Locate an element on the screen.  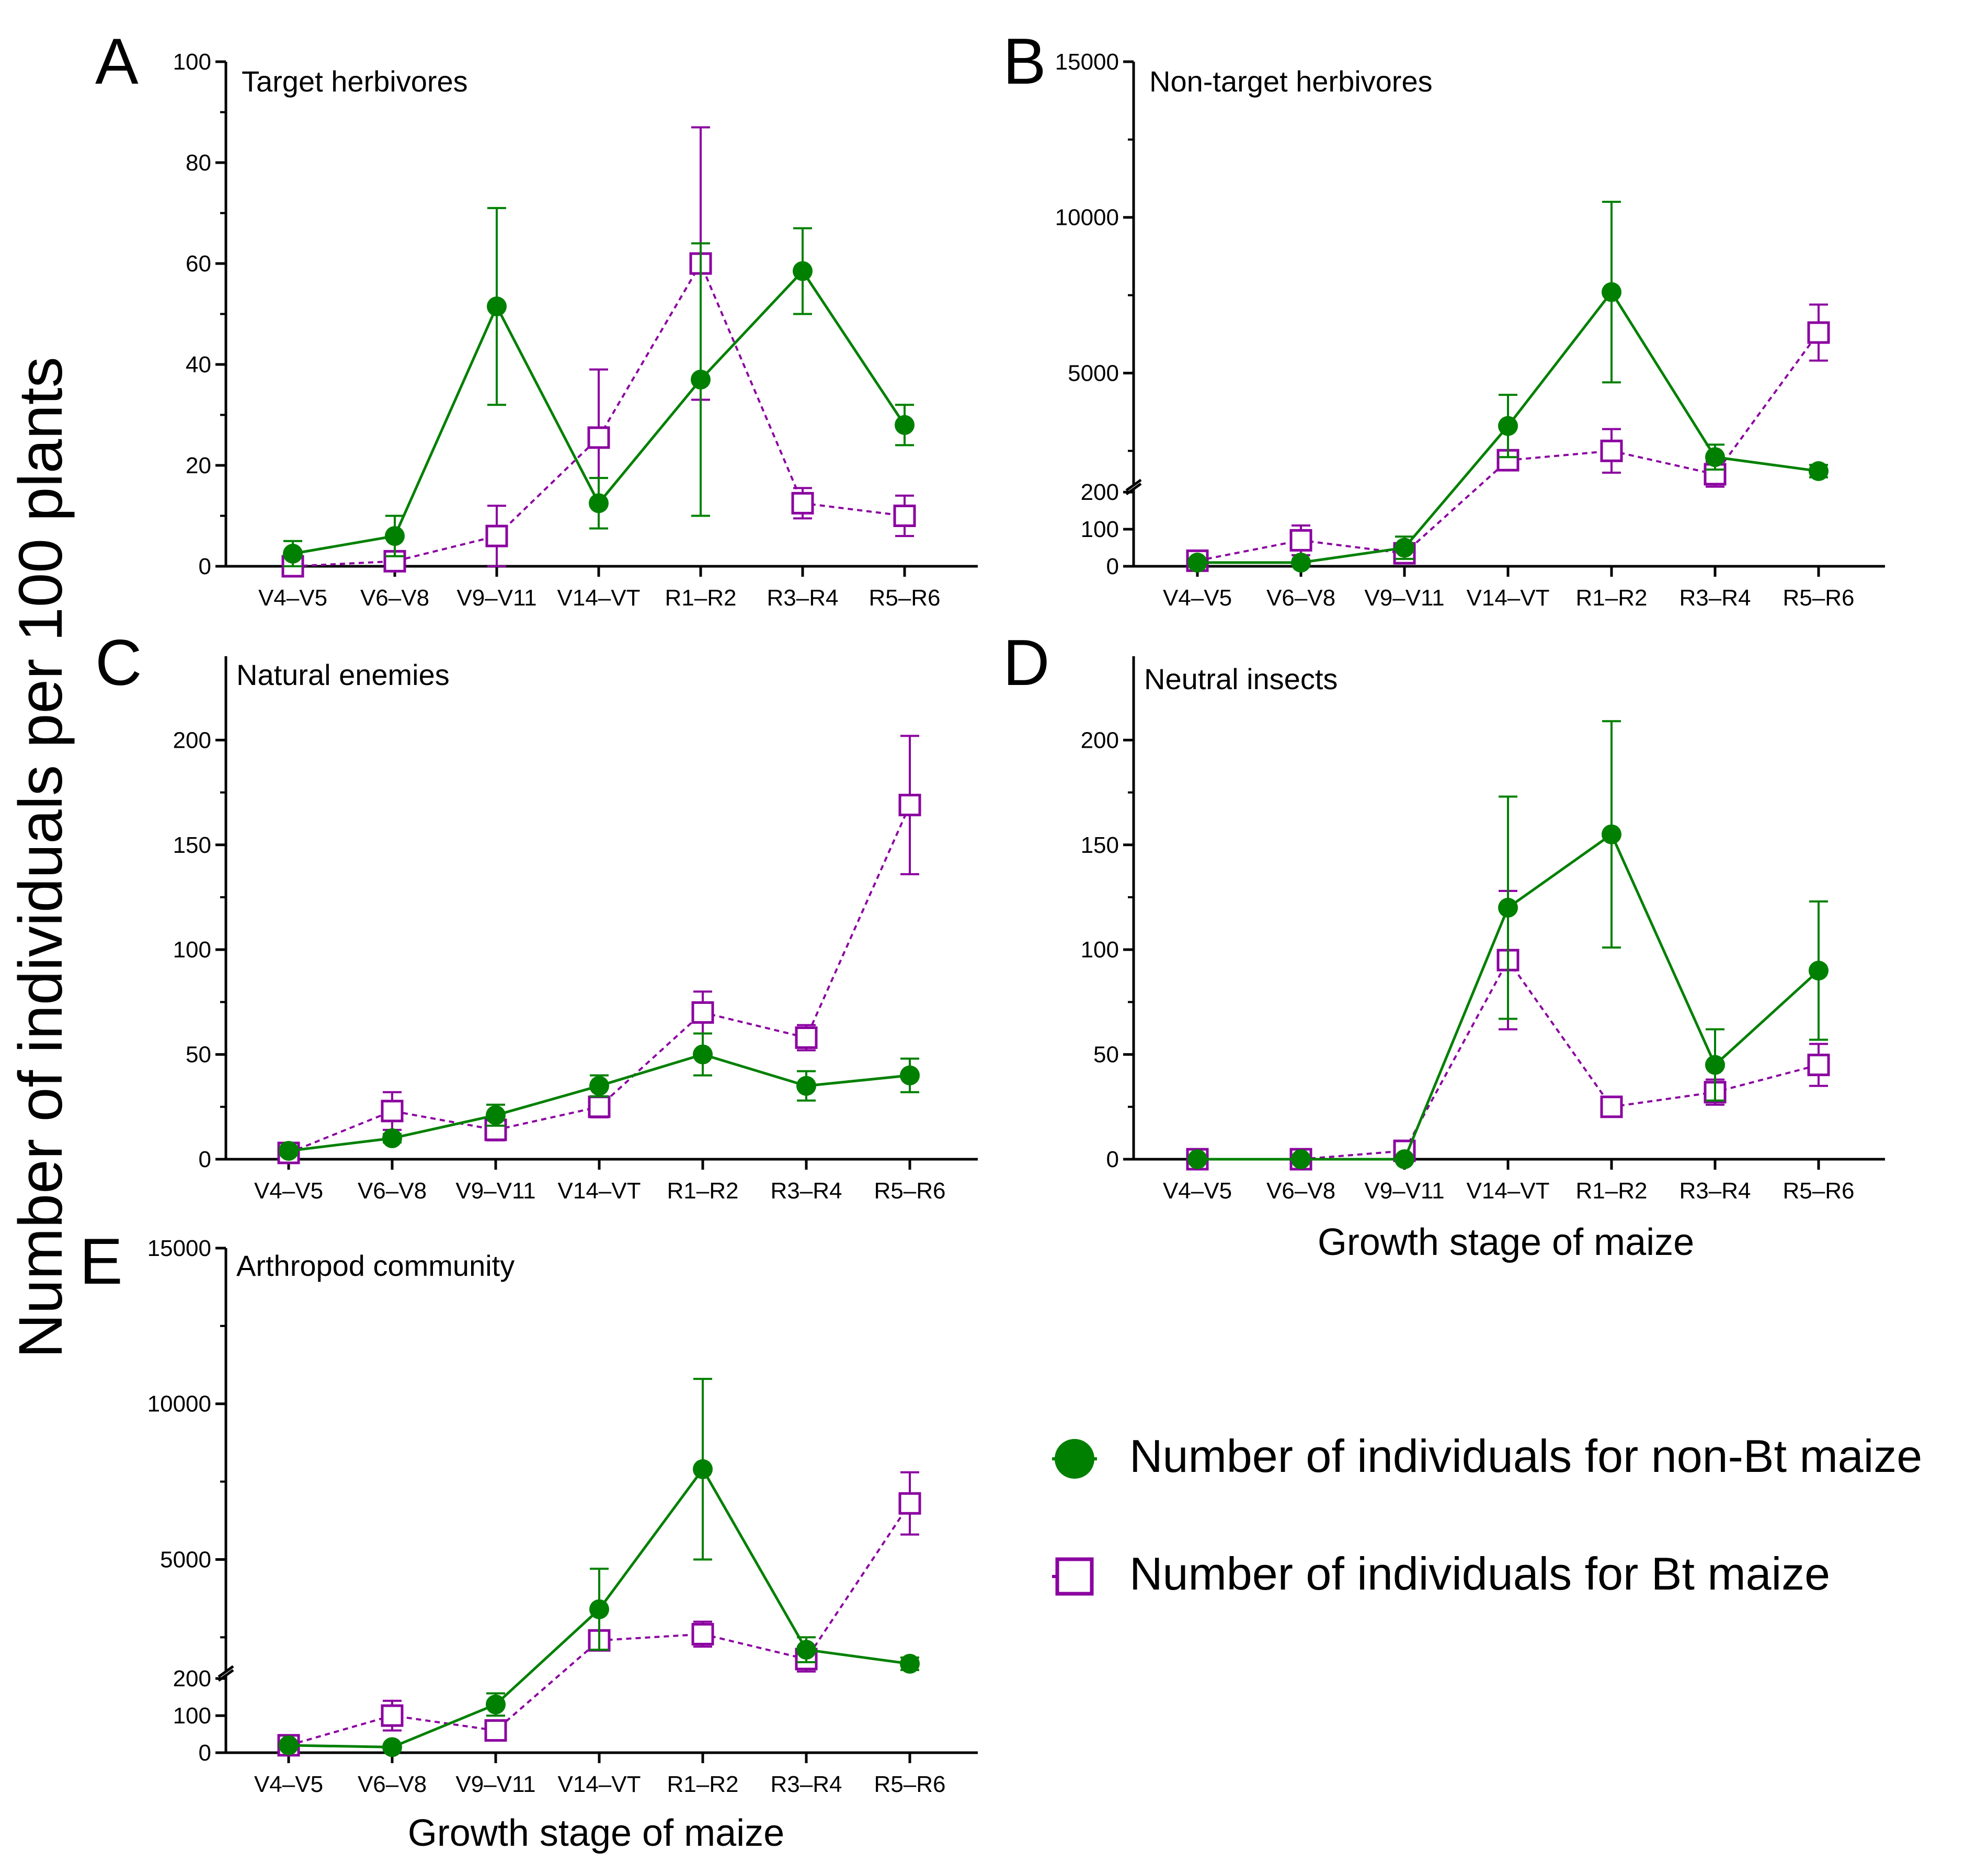
panel-letter: A is located at coordinates (117, 62).